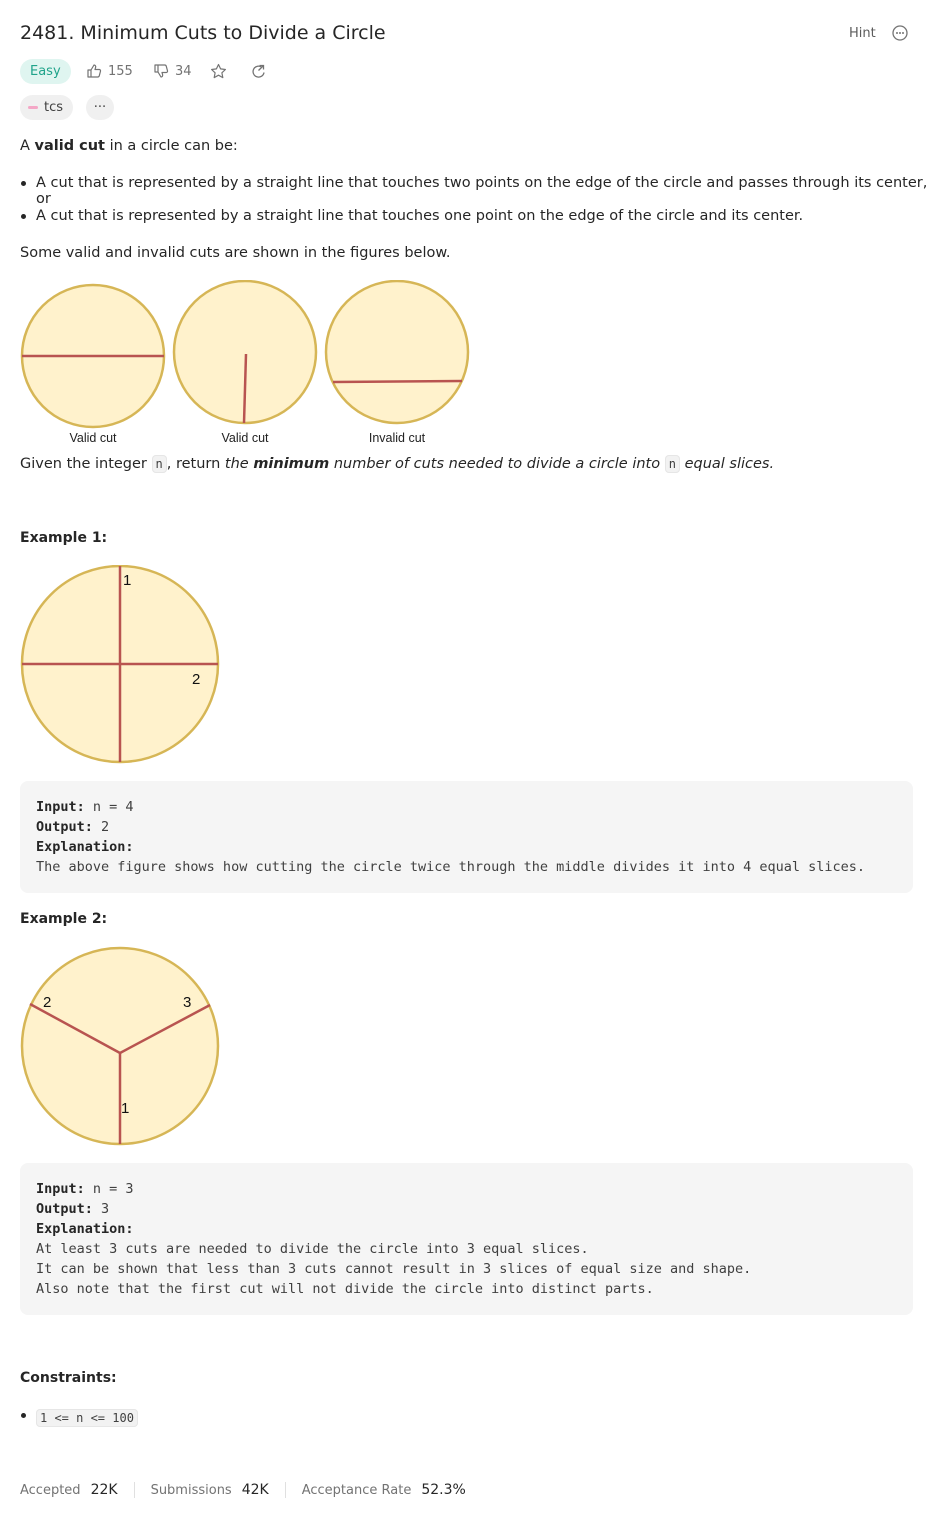 The width and height of the screenshot is (933, 1514). Describe the element at coordinates (68, 1378) in the screenshot. I see `constraints-heading: Constraints:` at that location.